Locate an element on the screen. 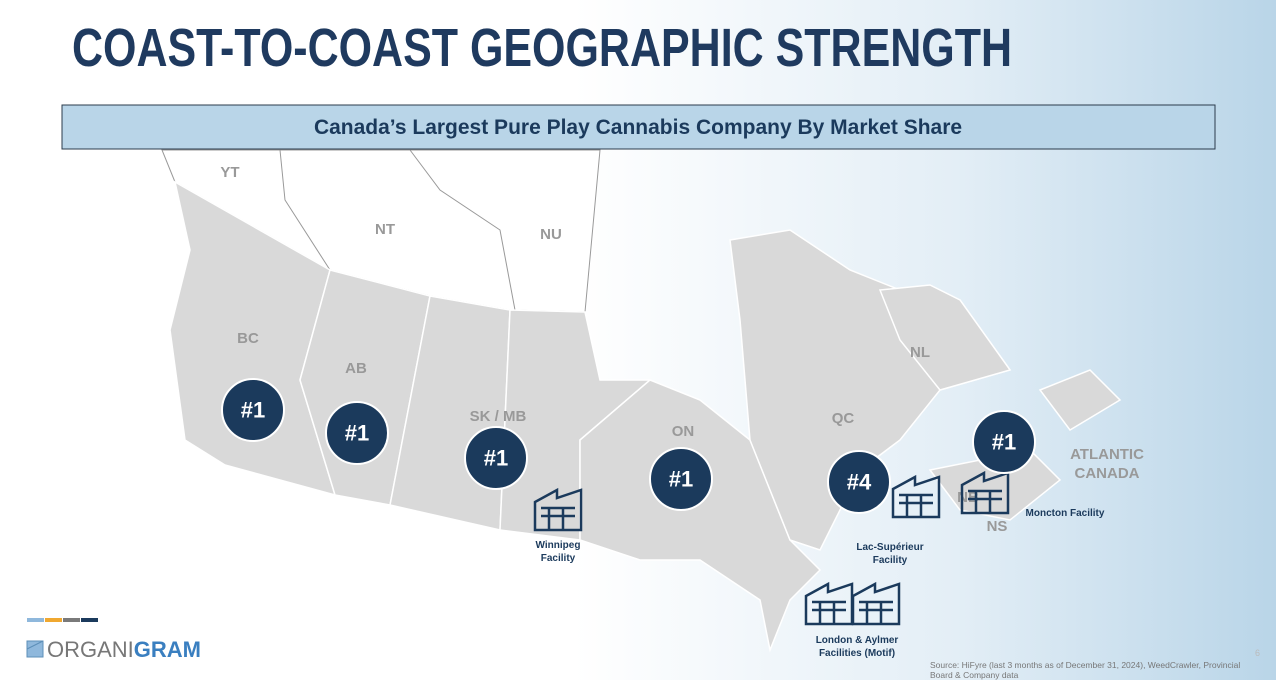 The image size is (1276, 685). region-label: NL is located at coordinates (920, 352).